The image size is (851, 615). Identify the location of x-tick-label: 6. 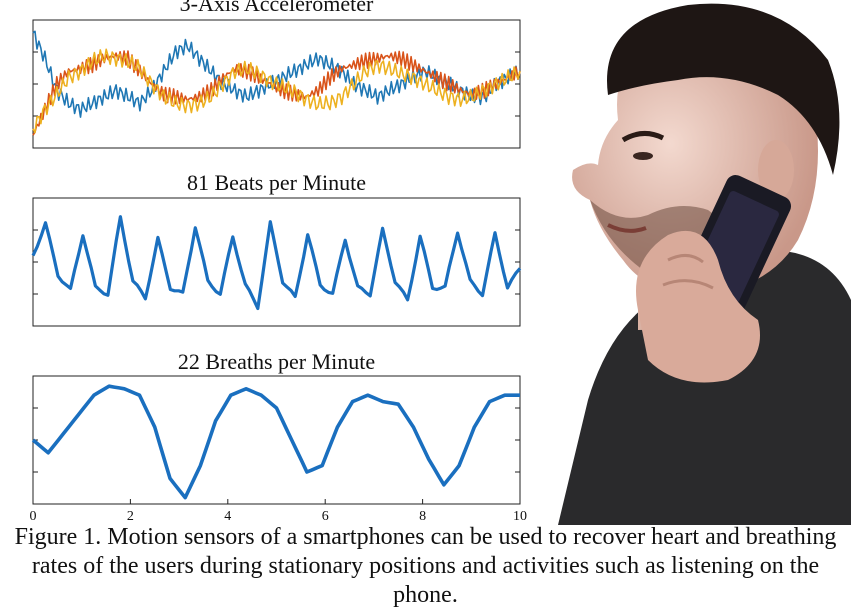
(325, 516).